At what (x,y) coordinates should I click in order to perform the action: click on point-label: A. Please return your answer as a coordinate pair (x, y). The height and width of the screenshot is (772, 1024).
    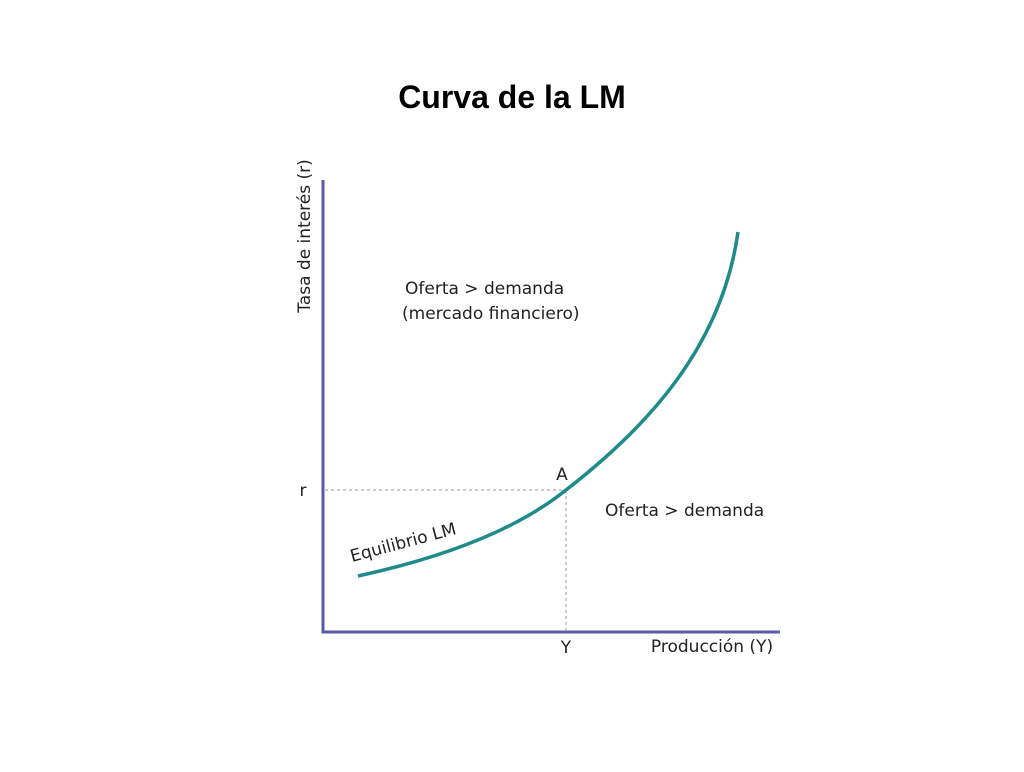
    Looking at the image, I should click on (562, 475).